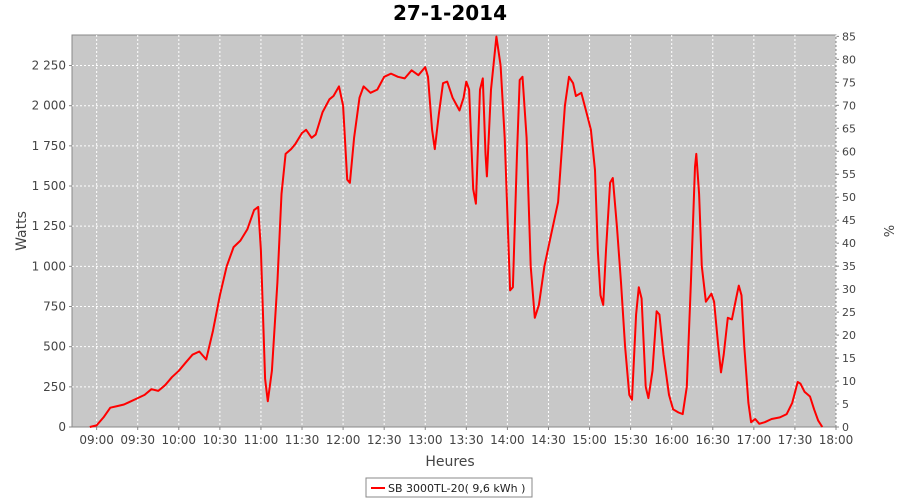 Image resolution: width=900 pixels, height=500 pixels. I want to click on y2-tick-label: 25, so click(849, 312).